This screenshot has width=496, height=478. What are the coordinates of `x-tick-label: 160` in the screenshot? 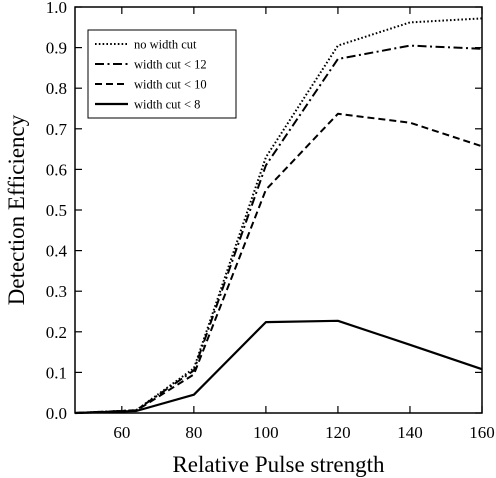 It's located at (482, 432).